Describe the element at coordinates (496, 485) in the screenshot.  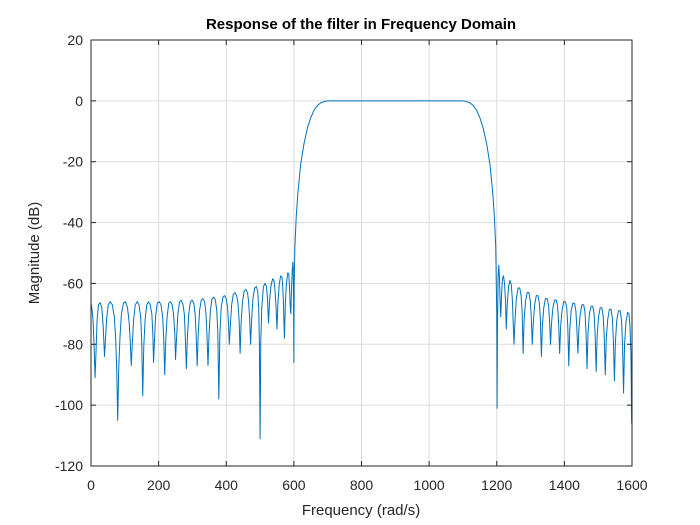
I see `x-tick-label: 1200` at that location.